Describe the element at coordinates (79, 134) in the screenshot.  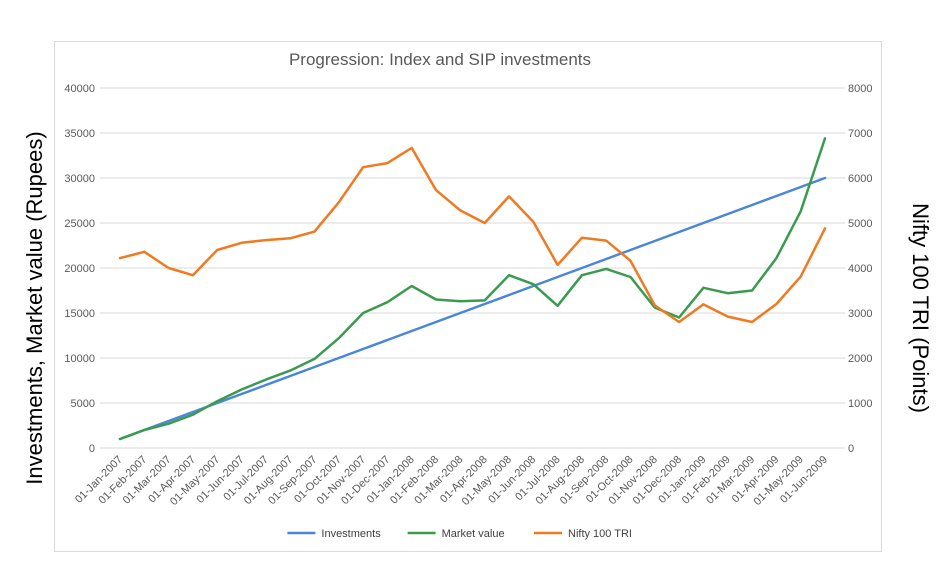
I see `y-tick-label: 35000` at that location.